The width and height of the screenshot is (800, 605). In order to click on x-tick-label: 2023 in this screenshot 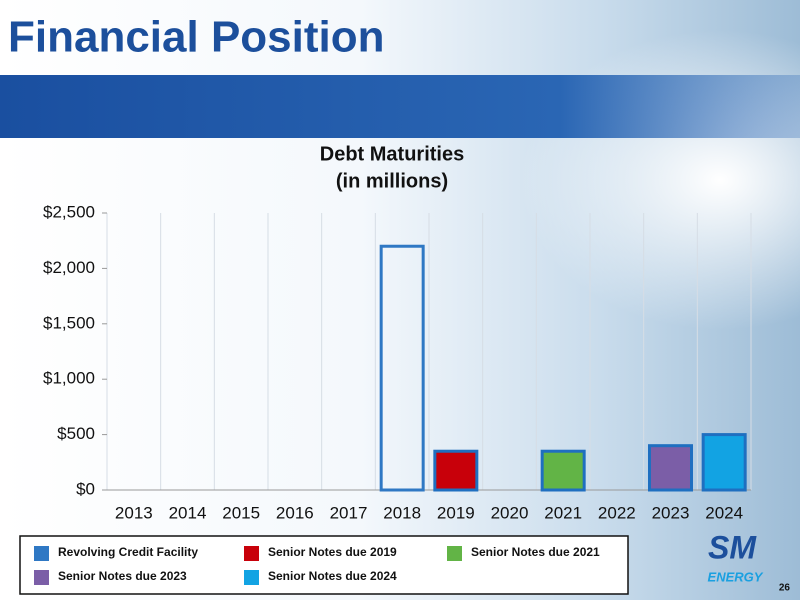, I will do `click(671, 512)`.